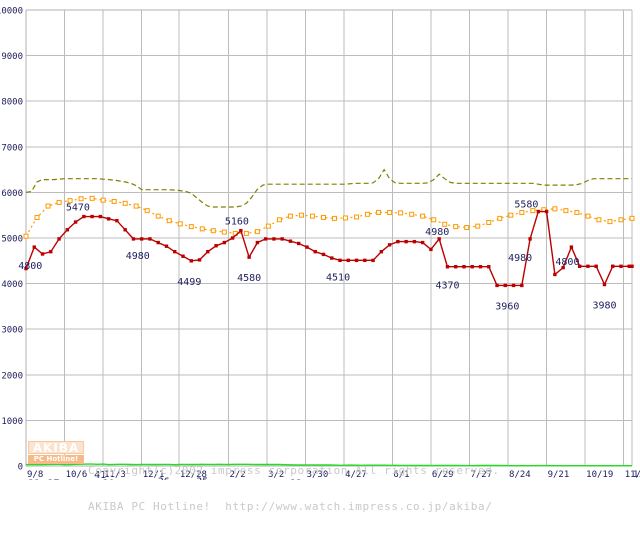 The image size is (640, 537). What do you see at coordinates (329, 188) in the screenshot?
I see `series-line-max-price` at bounding box center [329, 188].